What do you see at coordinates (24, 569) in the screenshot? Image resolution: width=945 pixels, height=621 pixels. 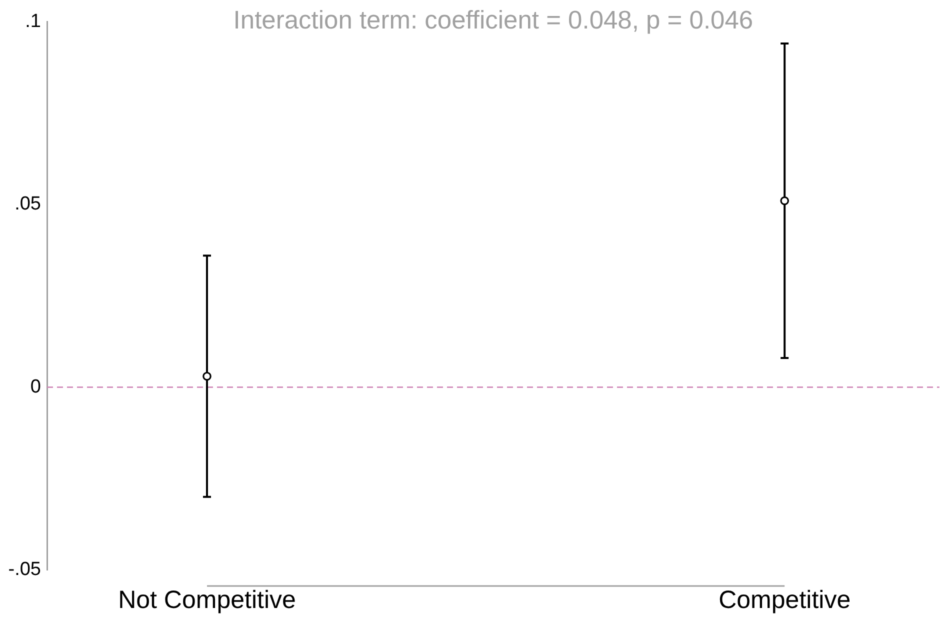 I see `y-tick-label: -.05` at bounding box center [24, 569].